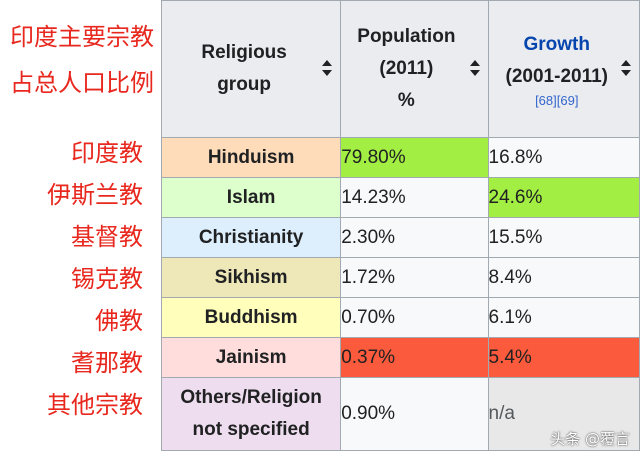  I want to click on population-cell: 79.80%, so click(414, 157).